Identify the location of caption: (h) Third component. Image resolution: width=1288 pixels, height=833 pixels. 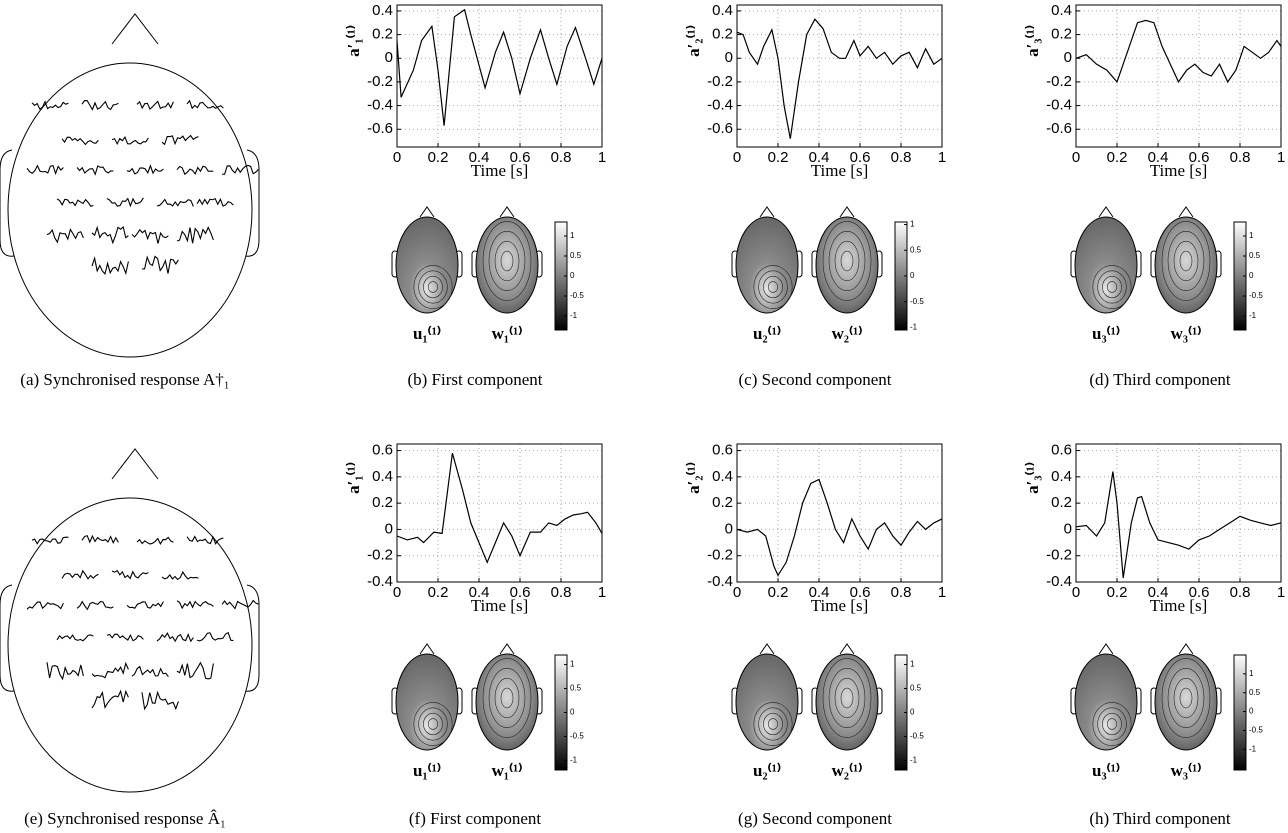
(1160, 818).